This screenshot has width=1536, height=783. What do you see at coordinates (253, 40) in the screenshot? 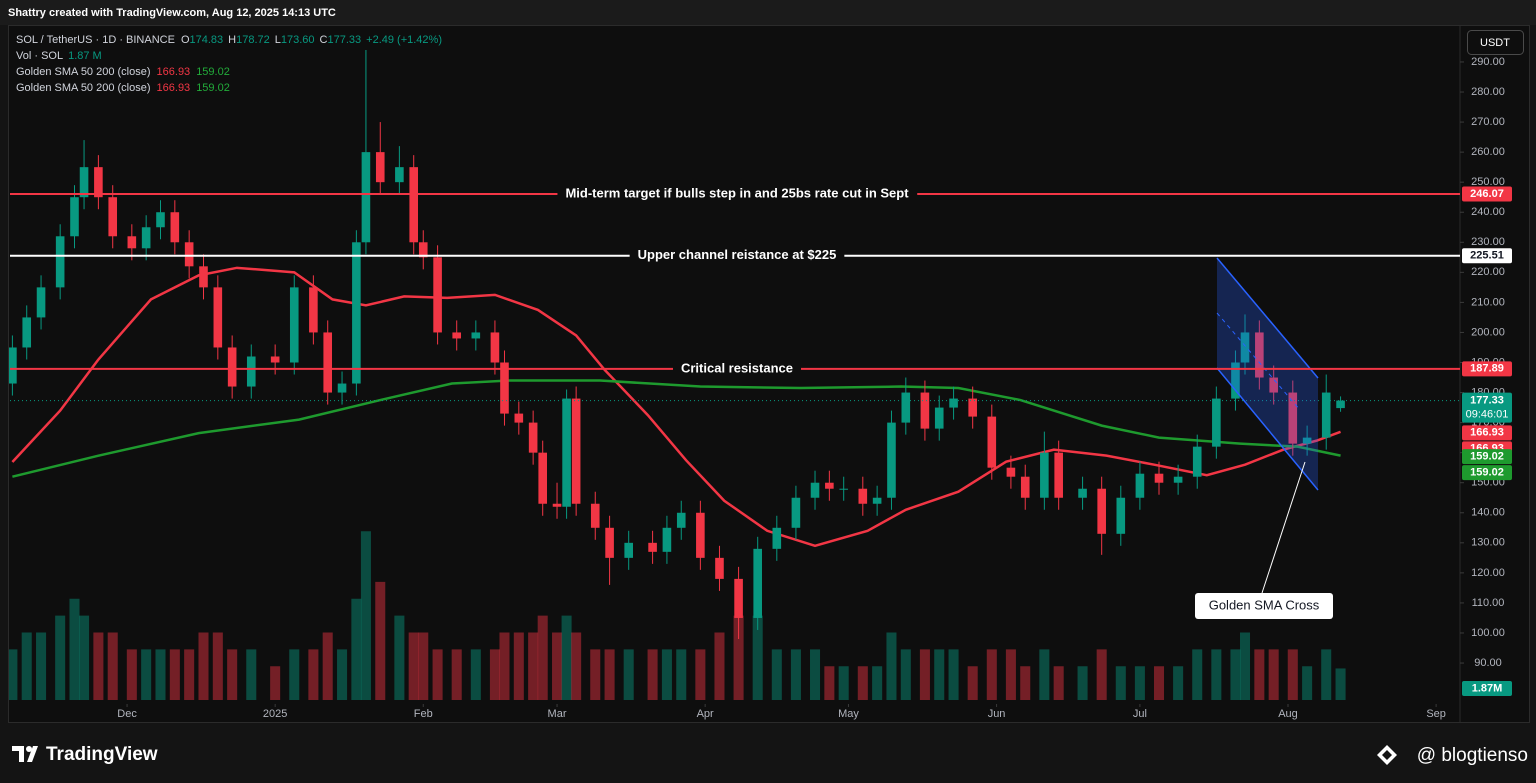
I see `ohlc-value: 178.72` at bounding box center [253, 40].